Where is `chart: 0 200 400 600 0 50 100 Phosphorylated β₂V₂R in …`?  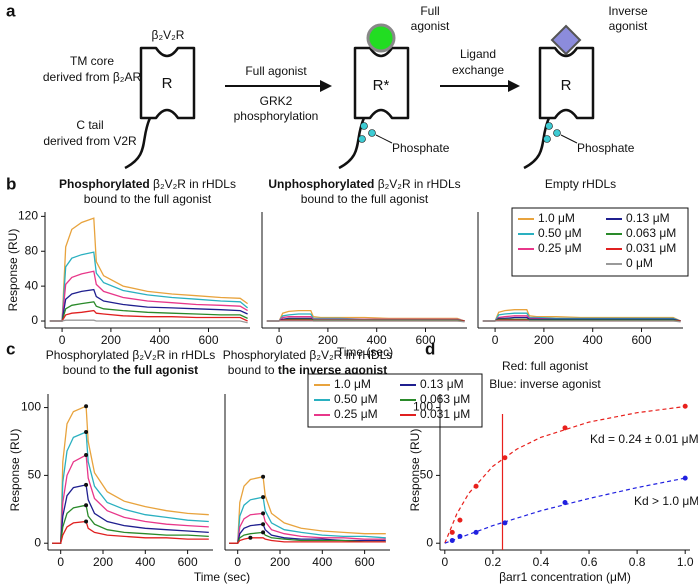
chart: 0 200 400 600 0 50 100 Phosphorylated β₂V₂R in … is located at coordinates (129, 466).